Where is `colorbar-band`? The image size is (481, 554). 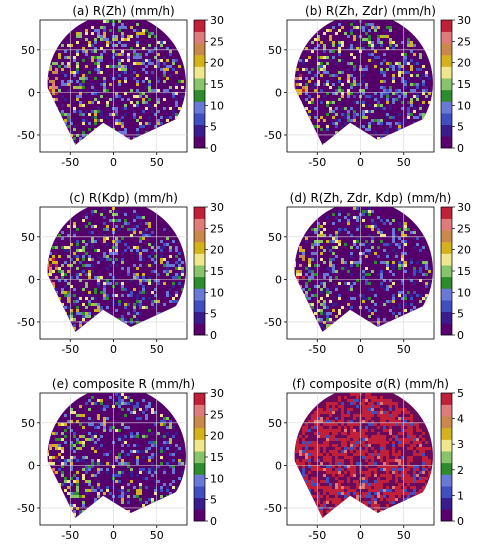 colorbar-band is located at coordinates (446, 515).